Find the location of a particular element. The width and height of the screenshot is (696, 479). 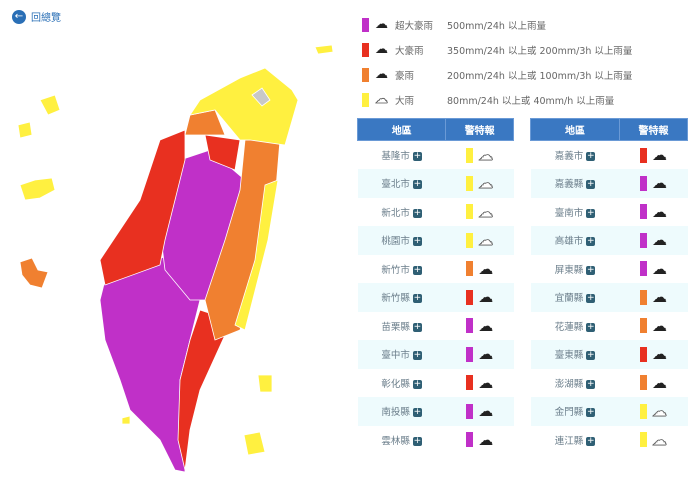

region-name: 新竹市 is located at coordinates (395, 270).